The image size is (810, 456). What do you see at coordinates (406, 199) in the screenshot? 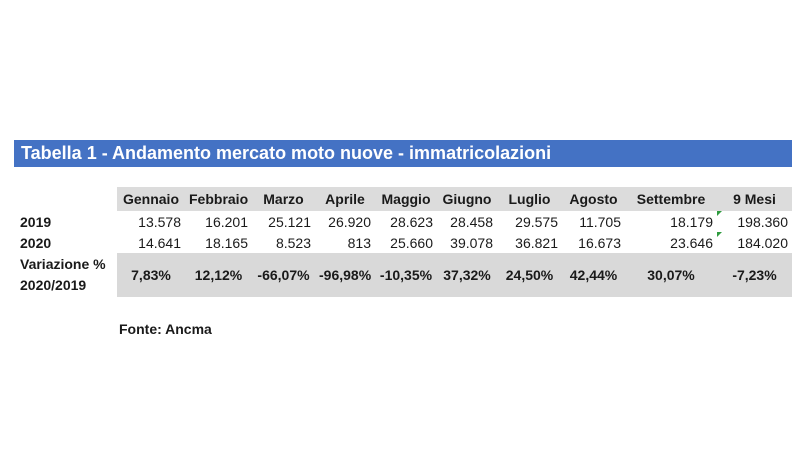
I see `header-maggio: Maggio` at bounding box center [406, 199].